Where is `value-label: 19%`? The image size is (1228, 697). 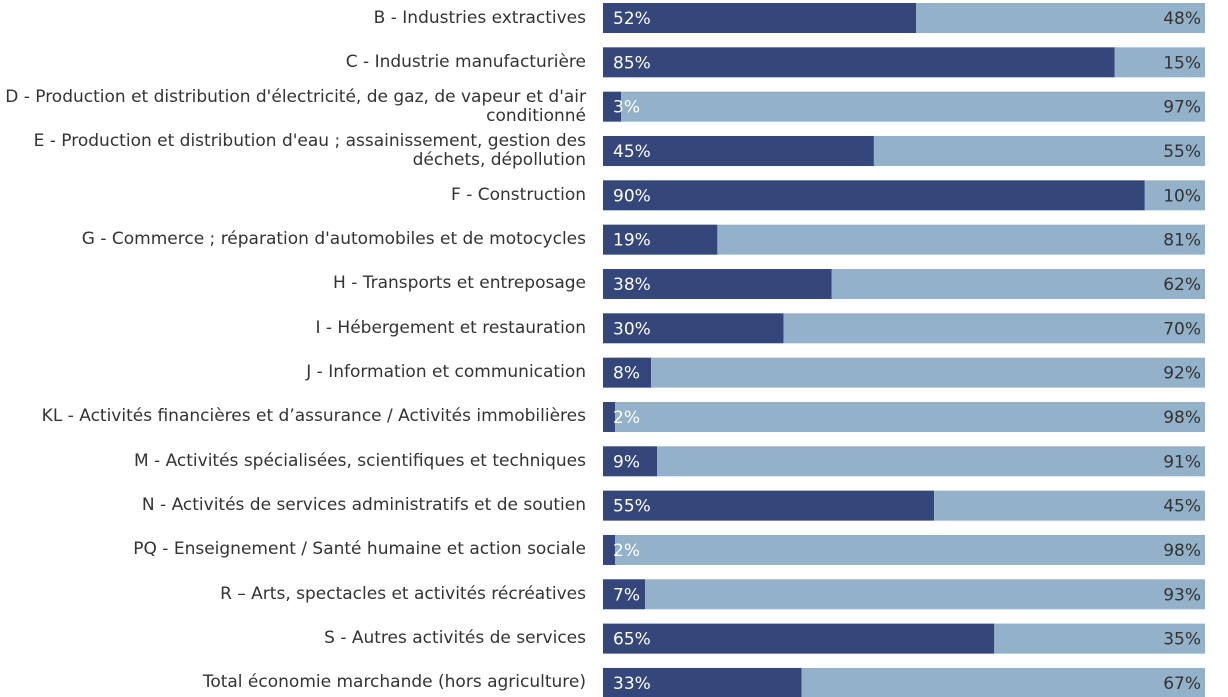 value-label: 19% is located at coordinates (632, 241).